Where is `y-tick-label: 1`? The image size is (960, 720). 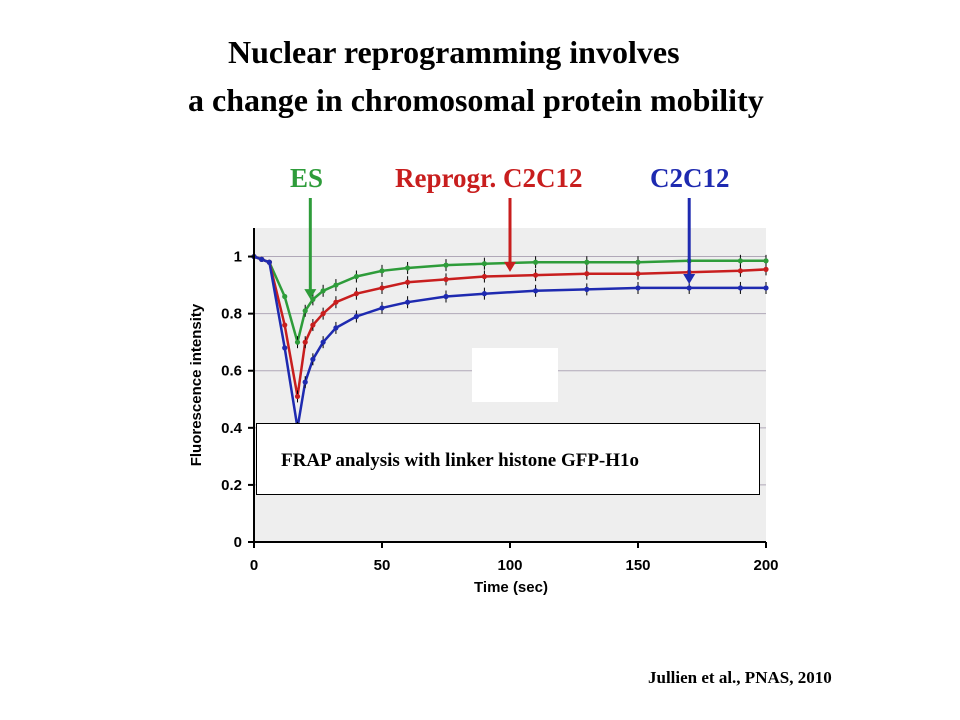 y-tick-label: 1 is located at coordinates (238, 257).